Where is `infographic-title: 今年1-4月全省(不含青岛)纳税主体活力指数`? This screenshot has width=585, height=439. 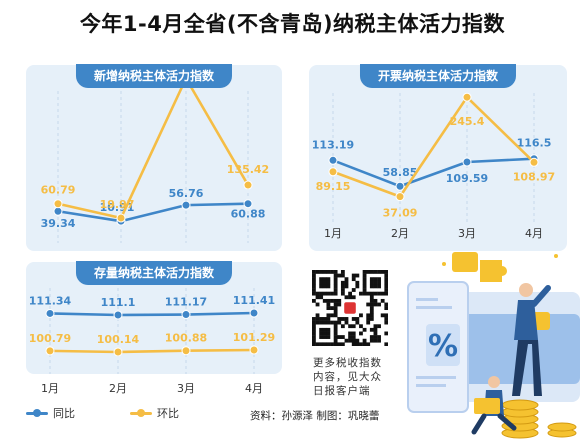
infographic-title: 今年1-4月全省(不含青岛)纳税主体活力指数 is located at coordinates (292, 24).